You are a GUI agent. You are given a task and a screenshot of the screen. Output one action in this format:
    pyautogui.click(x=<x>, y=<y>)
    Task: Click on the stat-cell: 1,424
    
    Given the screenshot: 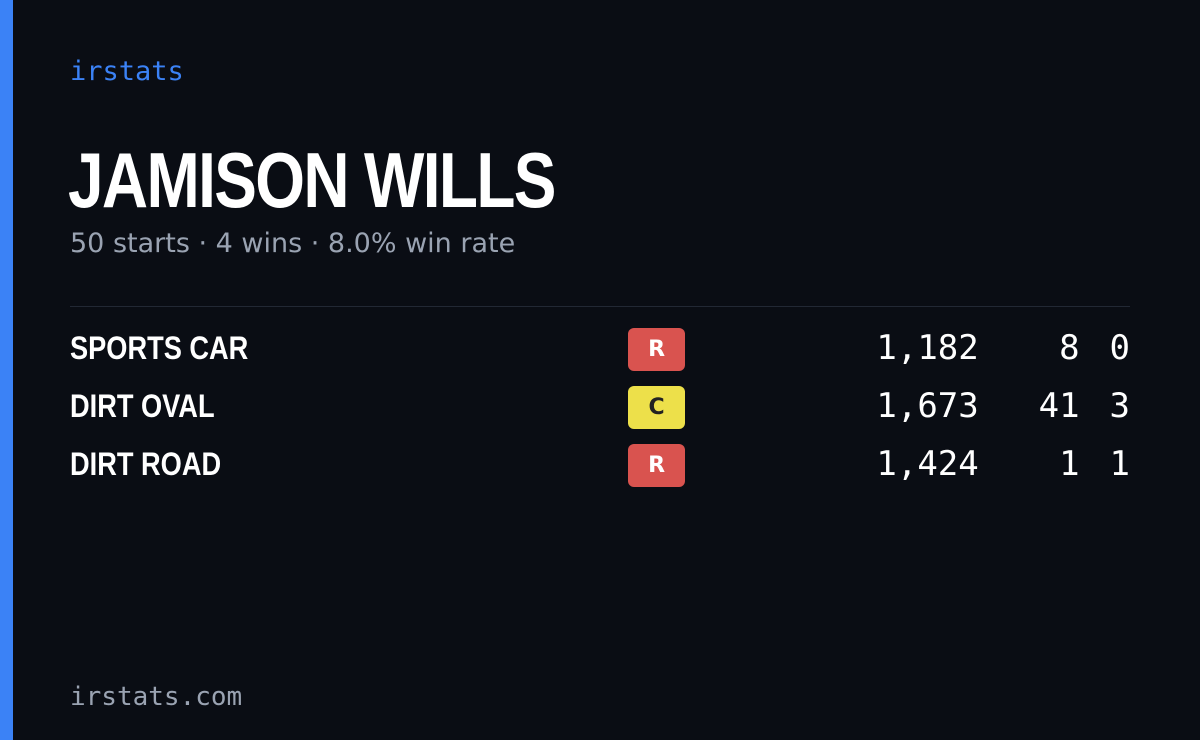 What is the action you would take?
    pyautogui.click(x=927, y=464)
    